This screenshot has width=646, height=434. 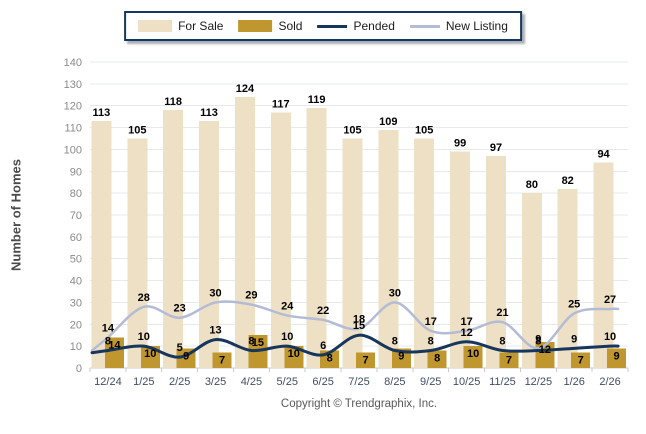 What do you see at coordinates (388, 122) in the screenshot?
I see `value-label-for-sale: 109` at bounding box center [388, 122].